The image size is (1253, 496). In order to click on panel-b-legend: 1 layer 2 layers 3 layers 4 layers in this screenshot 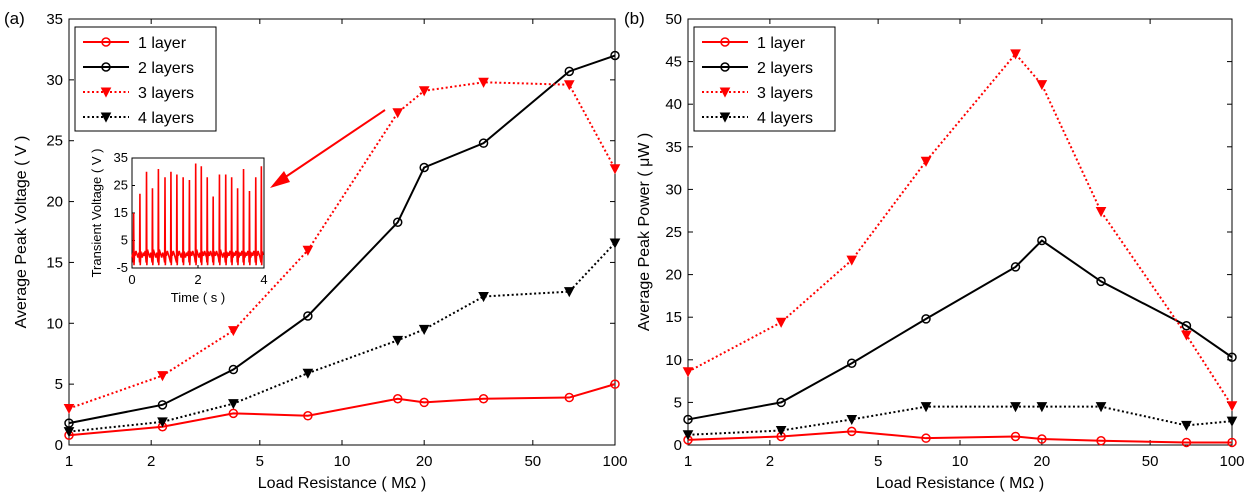, I will do `click(764, 79)`.